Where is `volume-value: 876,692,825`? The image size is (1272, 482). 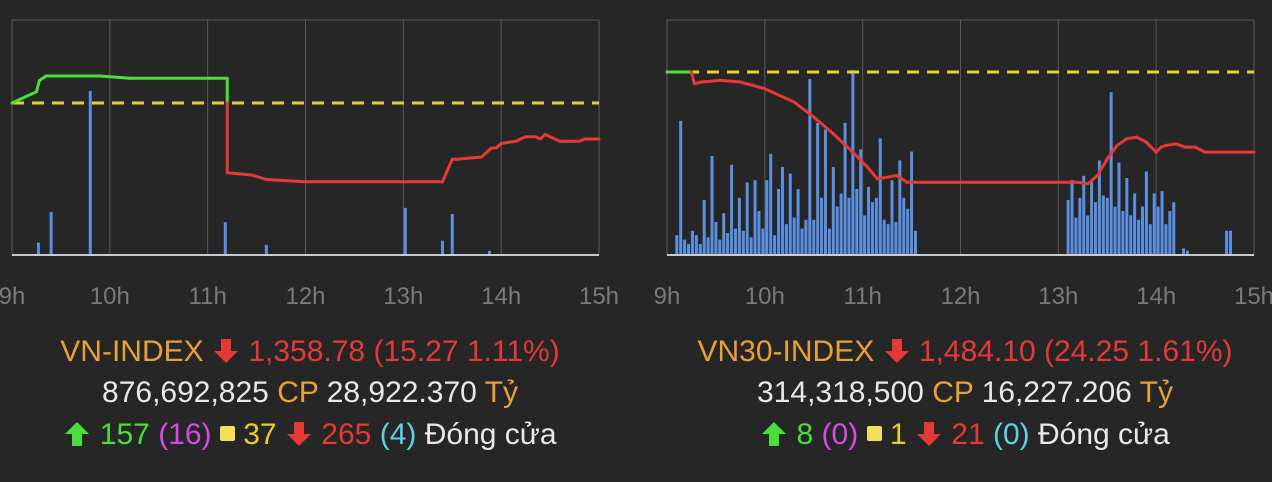
volume-value: 876,692,825 is located at coordinates (185, 392).